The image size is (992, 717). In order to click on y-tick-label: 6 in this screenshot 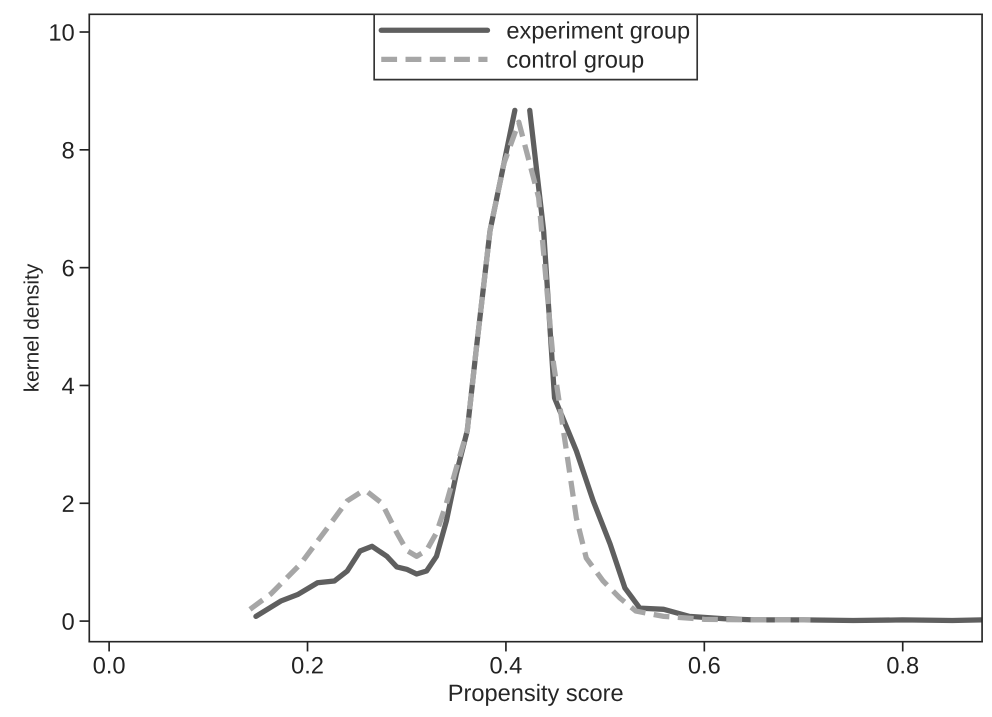, I will do `click(68, 268)`.